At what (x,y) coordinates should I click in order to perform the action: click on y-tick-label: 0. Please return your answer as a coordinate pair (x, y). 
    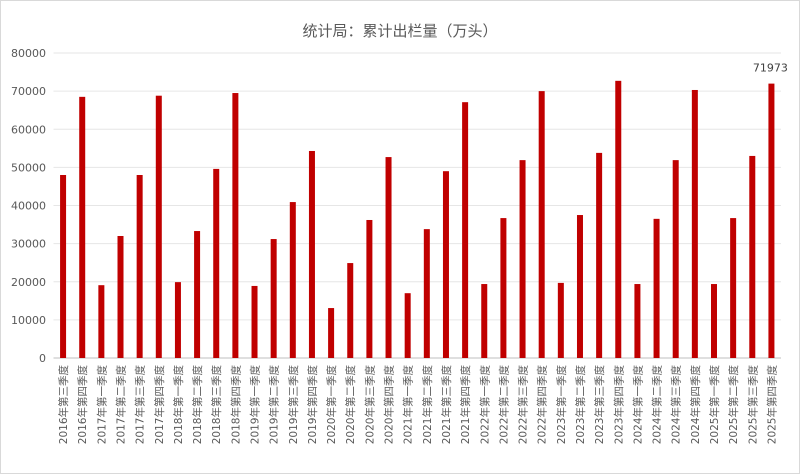
    Looking at the image, I should click on (42, 358).